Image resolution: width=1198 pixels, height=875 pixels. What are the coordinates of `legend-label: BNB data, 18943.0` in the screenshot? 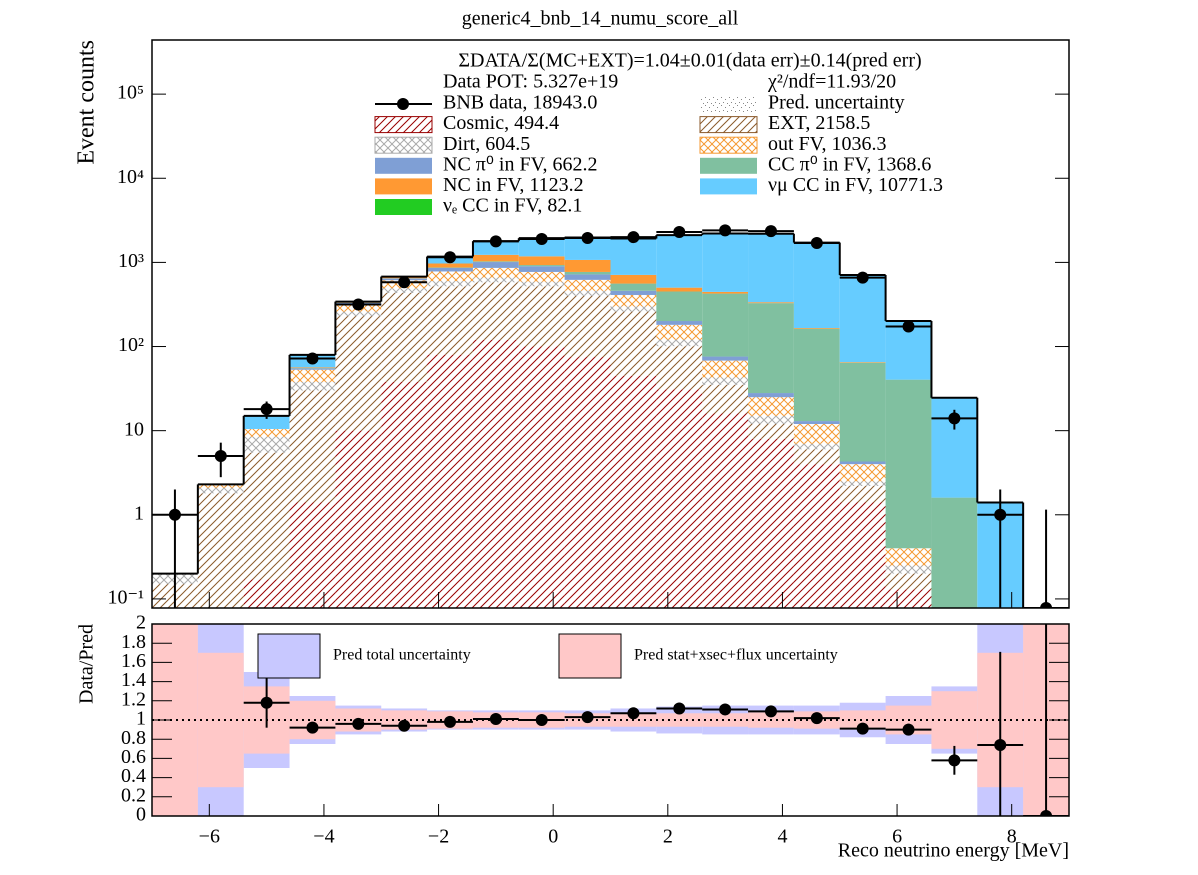 It's located at (520, 103).